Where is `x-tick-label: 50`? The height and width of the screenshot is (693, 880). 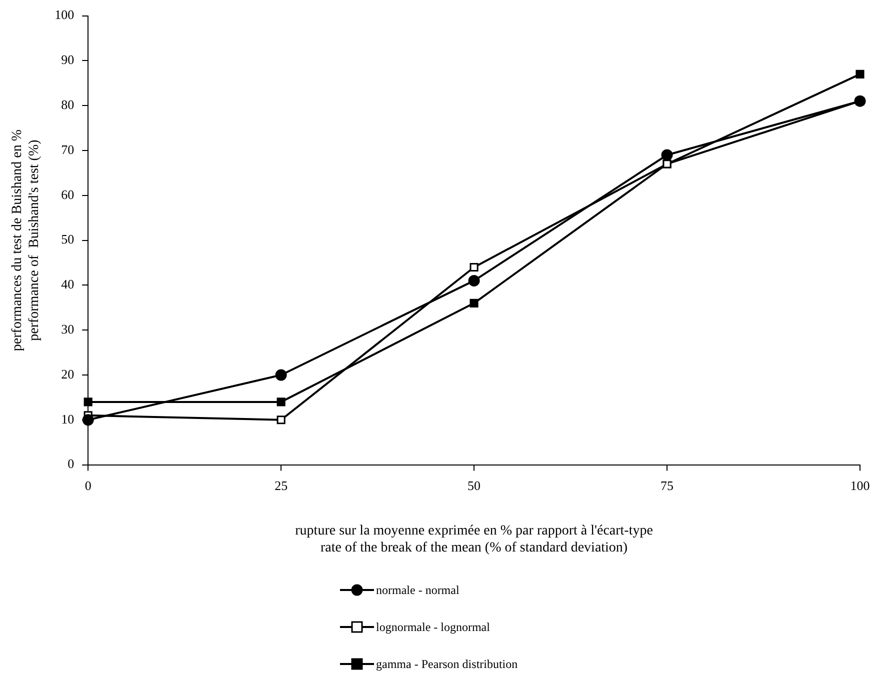 x-tick-label: 50 is located at coordinates (474, 486).